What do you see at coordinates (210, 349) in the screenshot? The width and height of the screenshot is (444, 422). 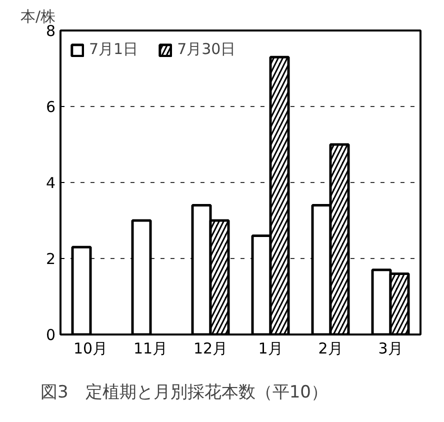 I see `x-tick-label: 12月` at bounding box center [210, 349].